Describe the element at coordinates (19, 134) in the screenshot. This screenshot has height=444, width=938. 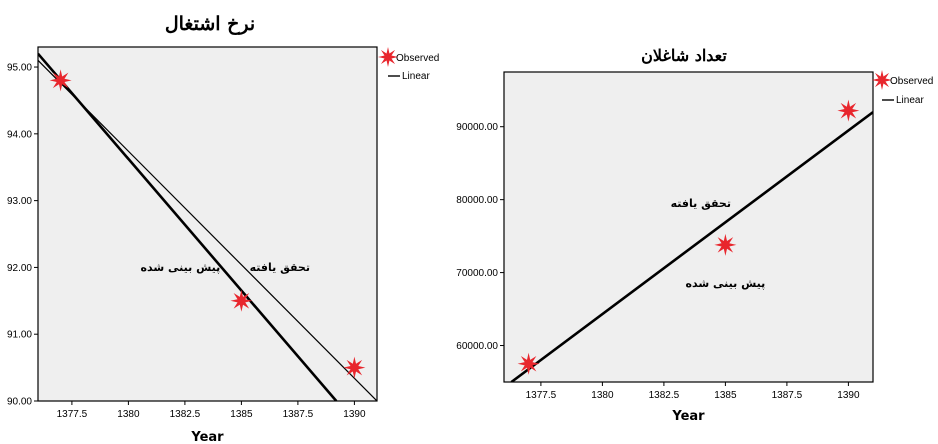
I see `y-tick-label: 94.00` at that location.